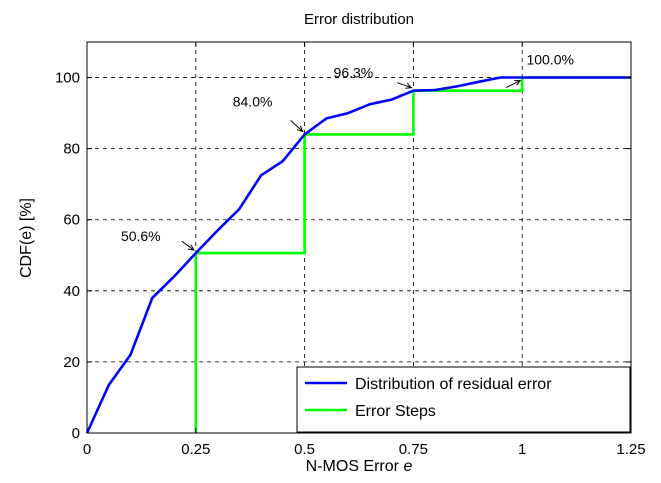 This screenshot has width=661, height=483. I want to click on x-tick-label: 0, so click(87, 449).